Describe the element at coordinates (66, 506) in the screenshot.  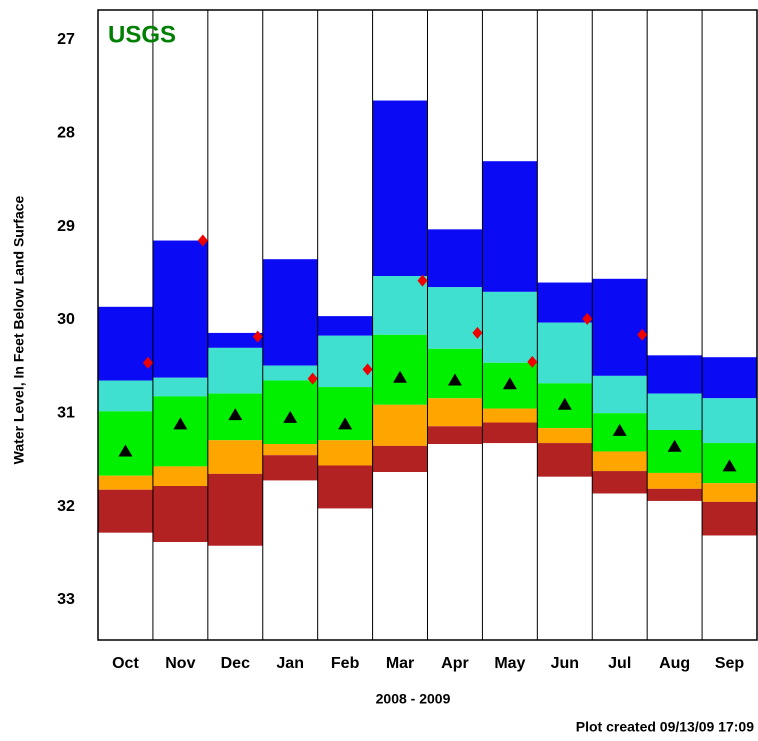
I see `y-tick-label: 32` at that location.